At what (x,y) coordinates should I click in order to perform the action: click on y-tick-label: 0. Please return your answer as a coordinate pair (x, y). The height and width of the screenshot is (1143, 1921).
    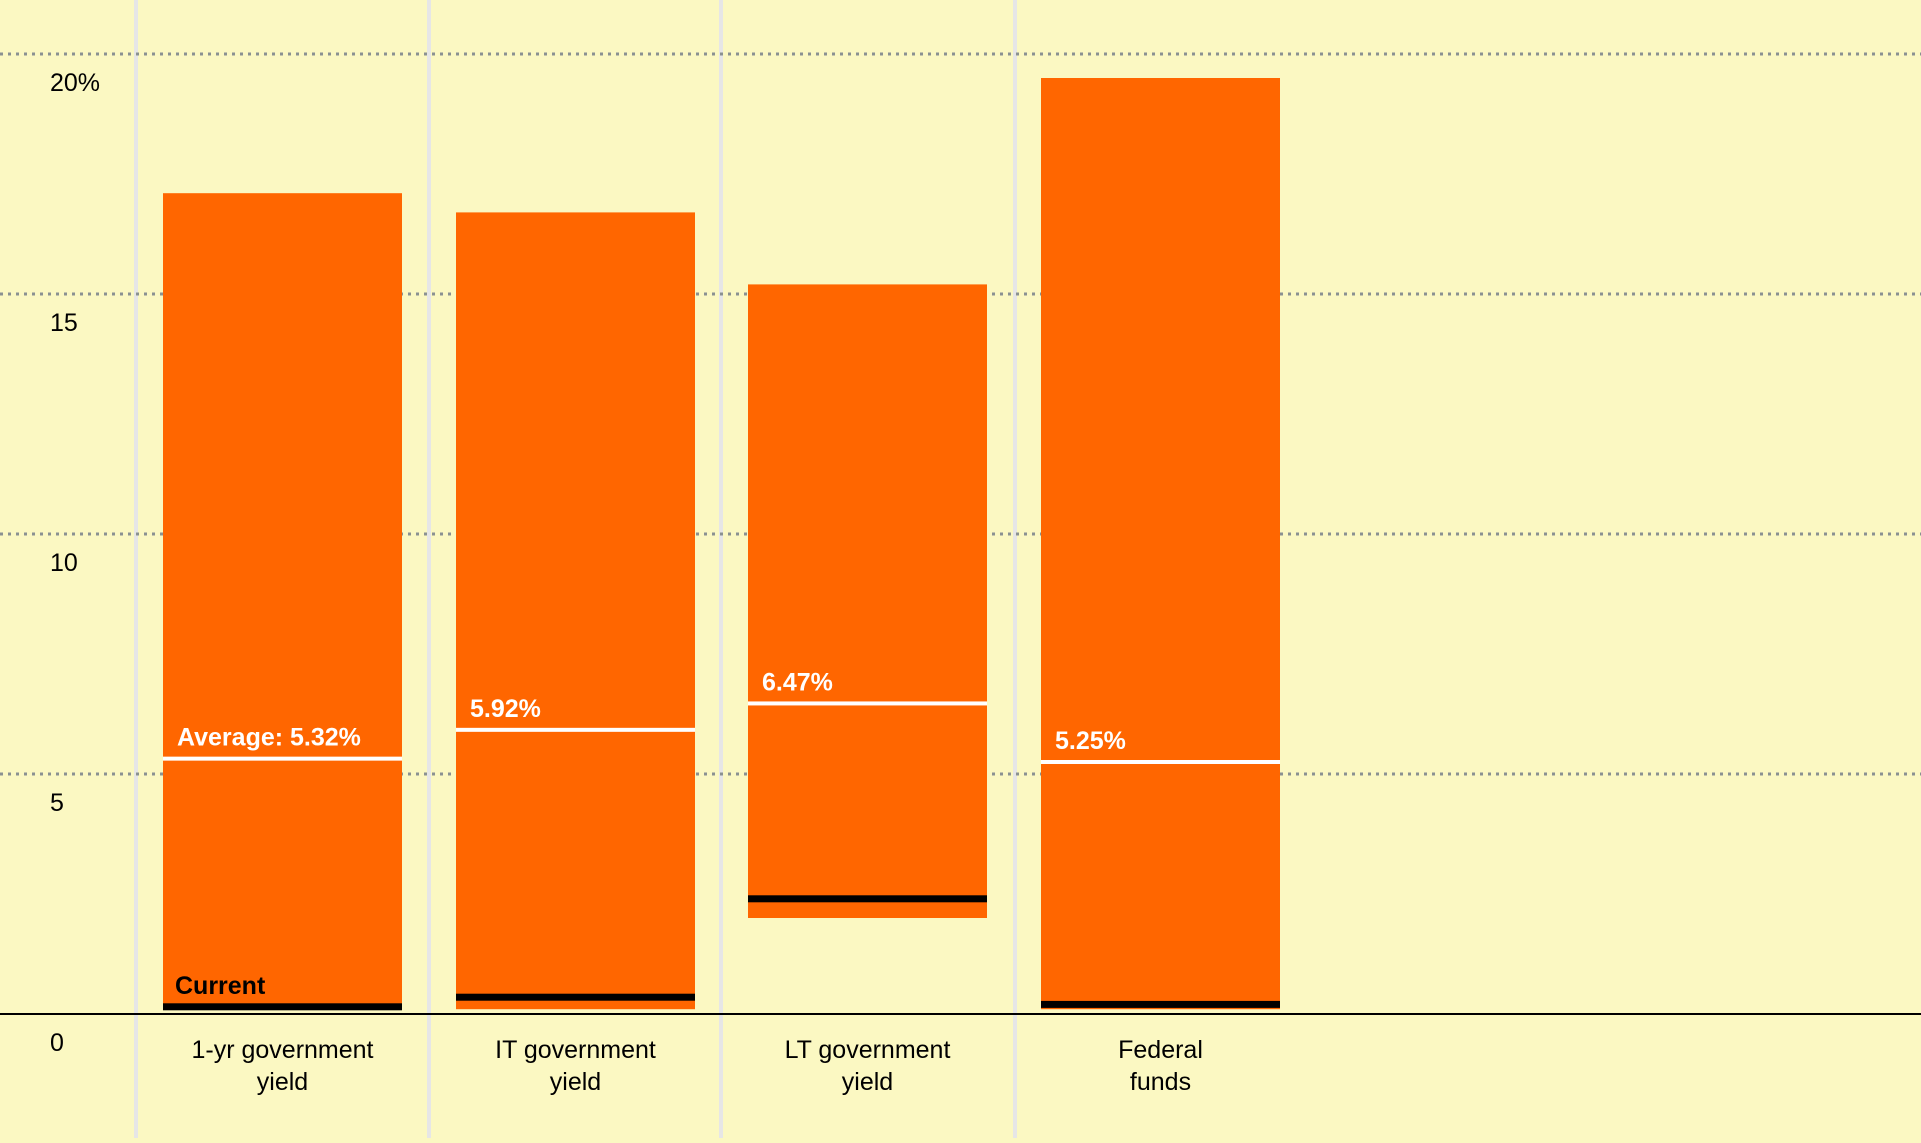
    Looking at the image, I should click on (57, 1043).